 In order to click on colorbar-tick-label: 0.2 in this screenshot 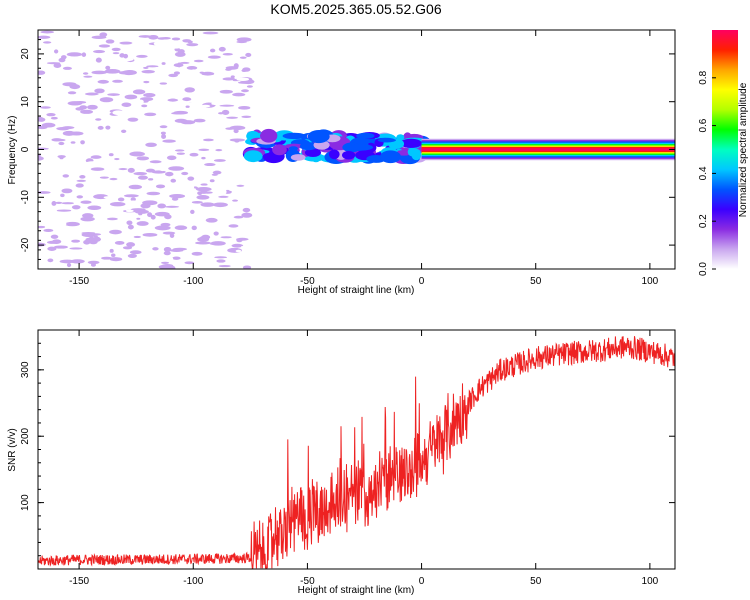, I will do `click(703, 221)`.